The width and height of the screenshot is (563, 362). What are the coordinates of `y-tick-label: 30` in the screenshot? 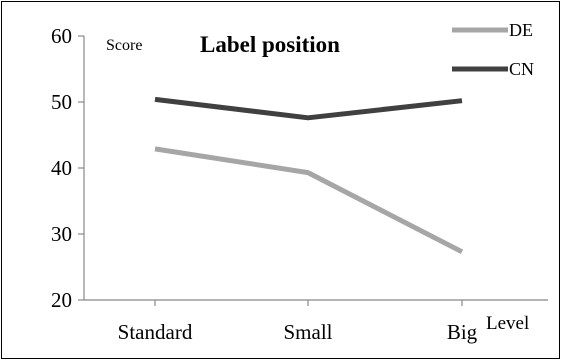 It's located at (61, 234).